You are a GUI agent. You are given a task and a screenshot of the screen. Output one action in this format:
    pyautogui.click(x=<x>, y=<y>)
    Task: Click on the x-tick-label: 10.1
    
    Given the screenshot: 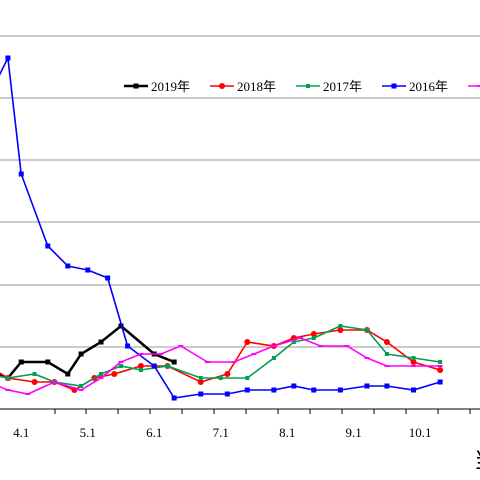 What is the action you would take?
    pyautogui.click(x=420, y=432)
    